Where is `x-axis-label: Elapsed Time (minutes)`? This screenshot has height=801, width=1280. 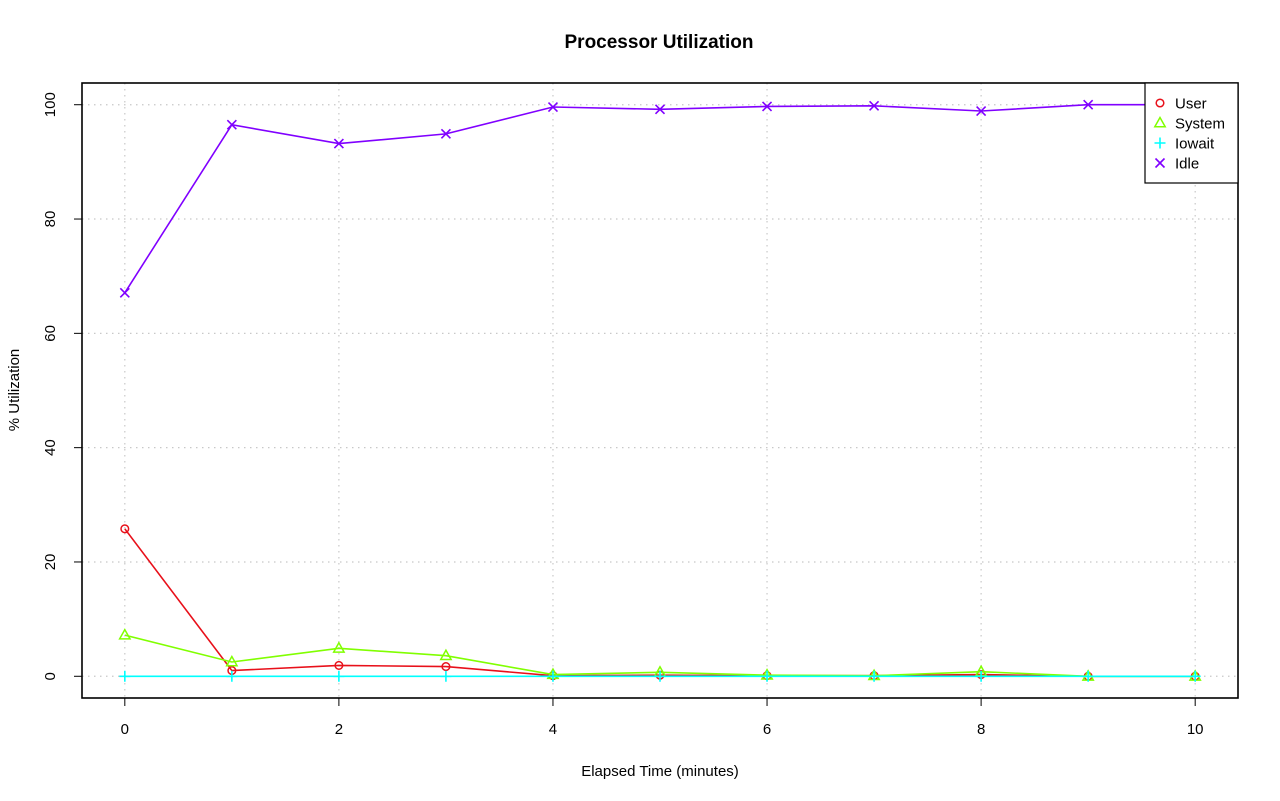 x-axis-label: Elapsed Time (minutes) is located at coordinates (660, 771).